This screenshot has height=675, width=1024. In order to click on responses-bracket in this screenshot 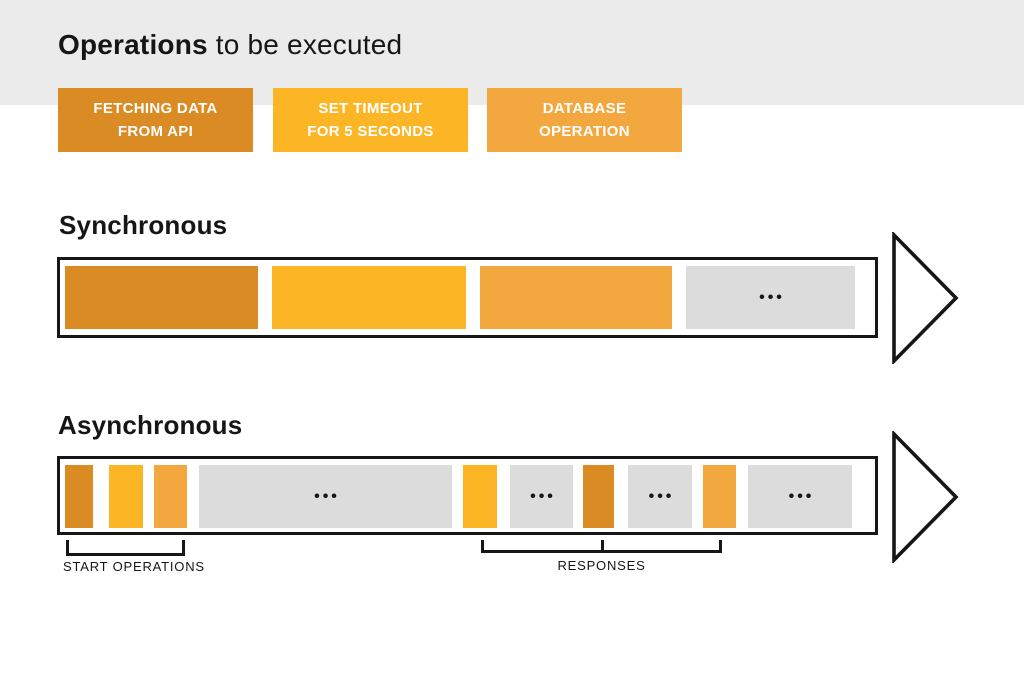, I will do `click(601, 546)`.